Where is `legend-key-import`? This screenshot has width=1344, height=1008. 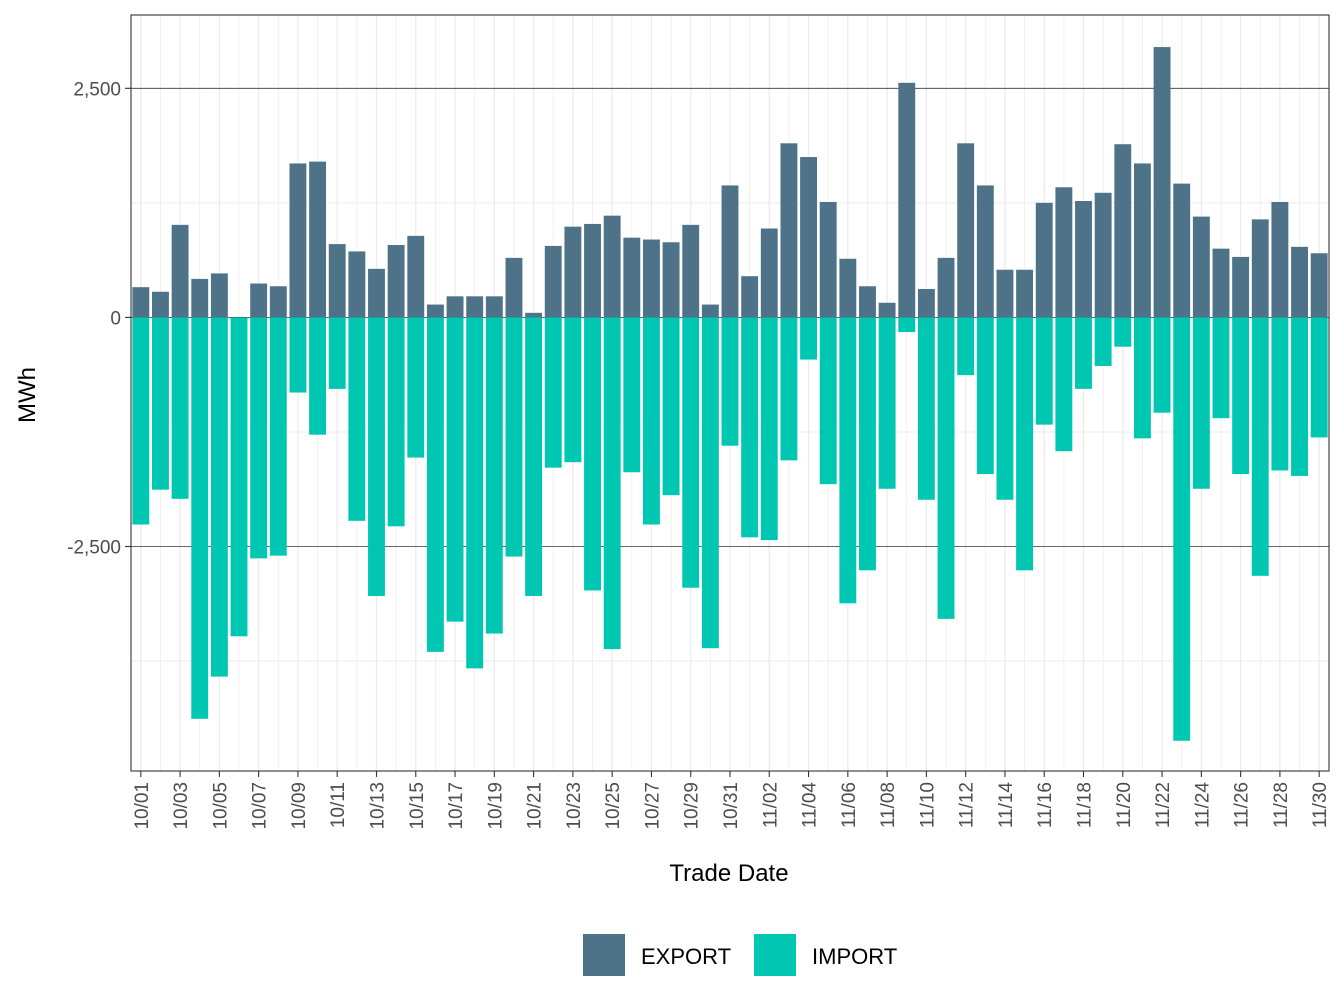 legend-key-import is located at coordinates (775, 955).